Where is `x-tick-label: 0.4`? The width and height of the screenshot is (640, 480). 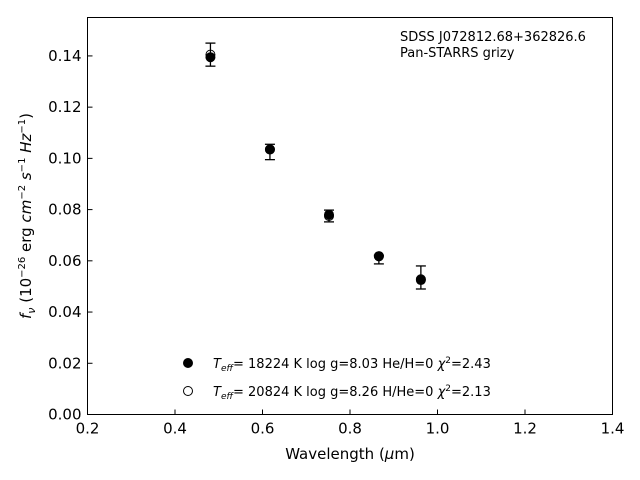
x-tick-label: 0.4 is located at coordinates (175, 429).